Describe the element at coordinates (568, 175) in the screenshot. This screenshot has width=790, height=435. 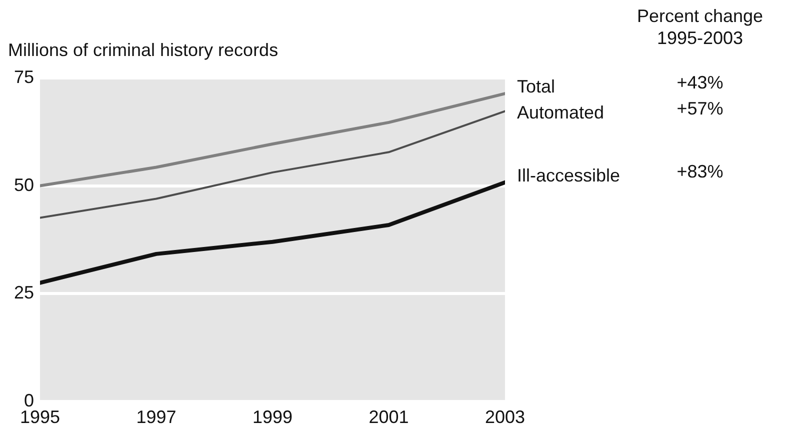
I see `series-label: Ill-accessible` at that location.